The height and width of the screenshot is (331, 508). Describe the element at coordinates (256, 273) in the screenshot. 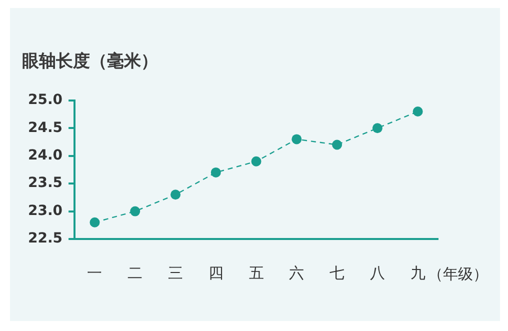

I see `x-tick-label: 五` at that location.